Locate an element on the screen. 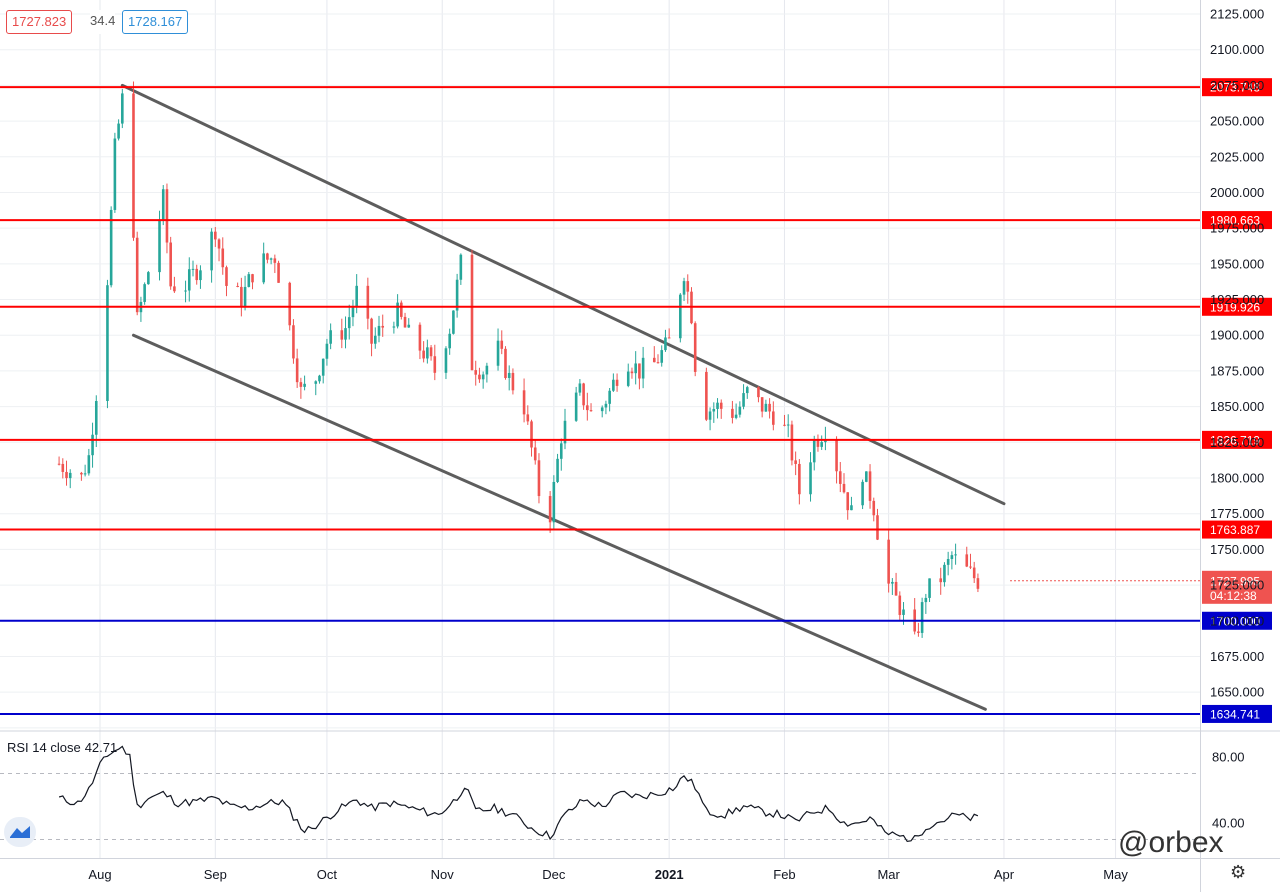  gear-icon: ⚙ is located at coordinates (1238, 872).